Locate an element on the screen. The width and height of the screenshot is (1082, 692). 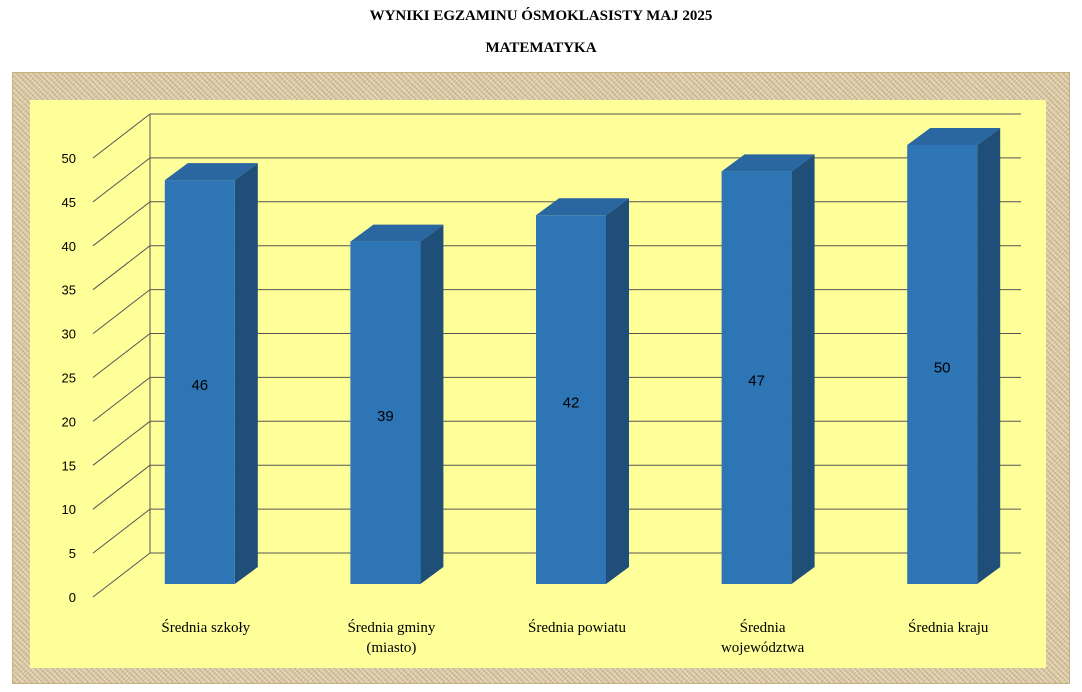
data-label: 42 is located at coordinates (571, 403).